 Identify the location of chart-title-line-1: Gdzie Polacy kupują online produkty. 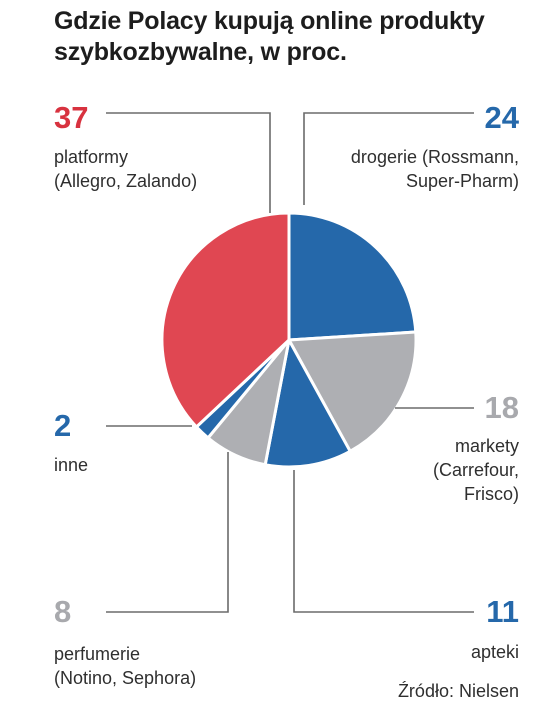
(269, 21).